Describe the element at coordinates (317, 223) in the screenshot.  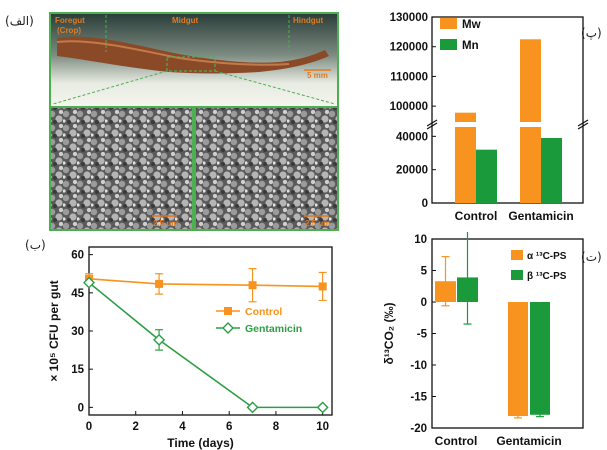
I see `scale-bar-sem-right: 2.5 μm` at that location.